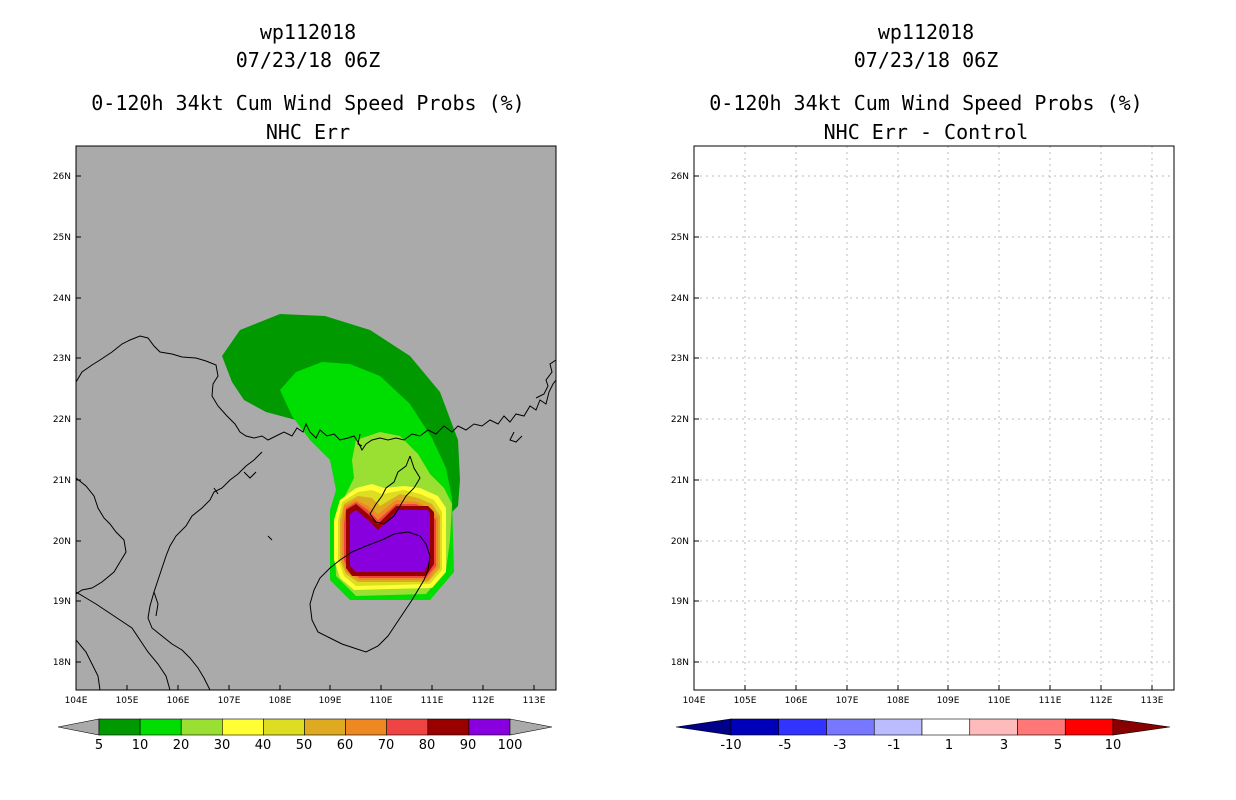  Describe the element at coordinates (926, 32) in the screenshot. I see `right-storm-id: wp112018` at that location.